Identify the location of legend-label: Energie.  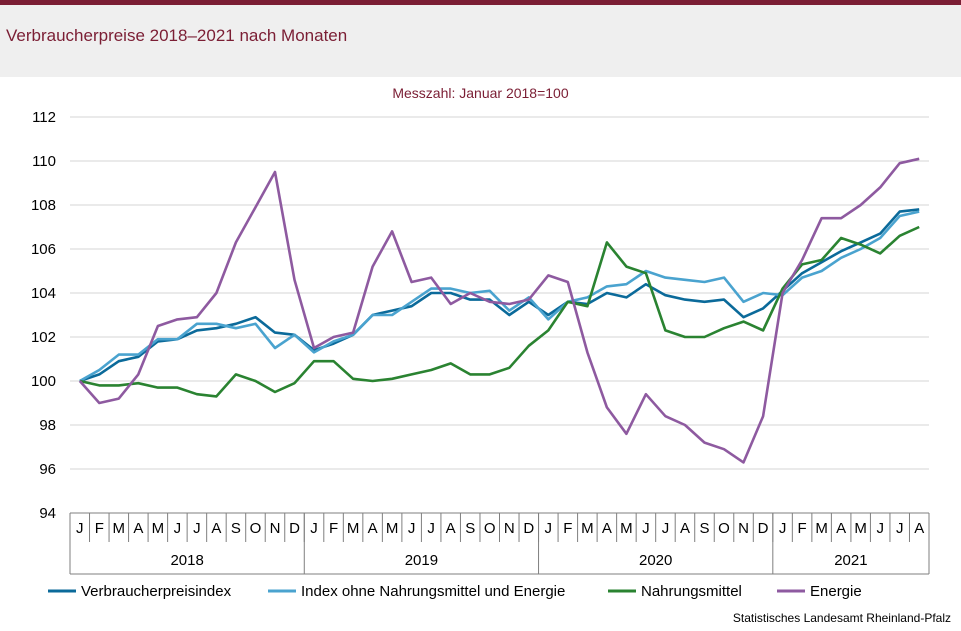
(836, 591).